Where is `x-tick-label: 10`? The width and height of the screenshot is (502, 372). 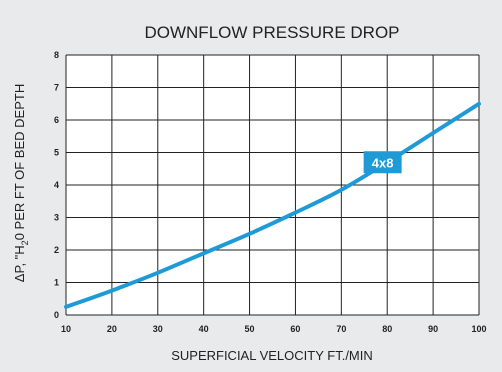
x-tick-label: 10 is located at coordinates (66, 329).